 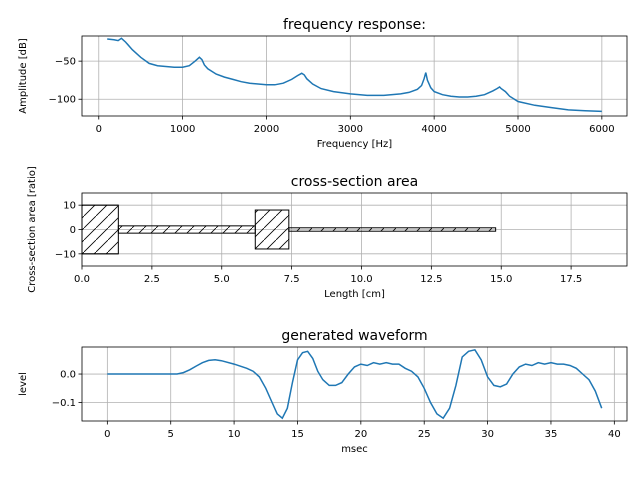 I want to click on x-tick-label: 30, so click(x=487, y=434).